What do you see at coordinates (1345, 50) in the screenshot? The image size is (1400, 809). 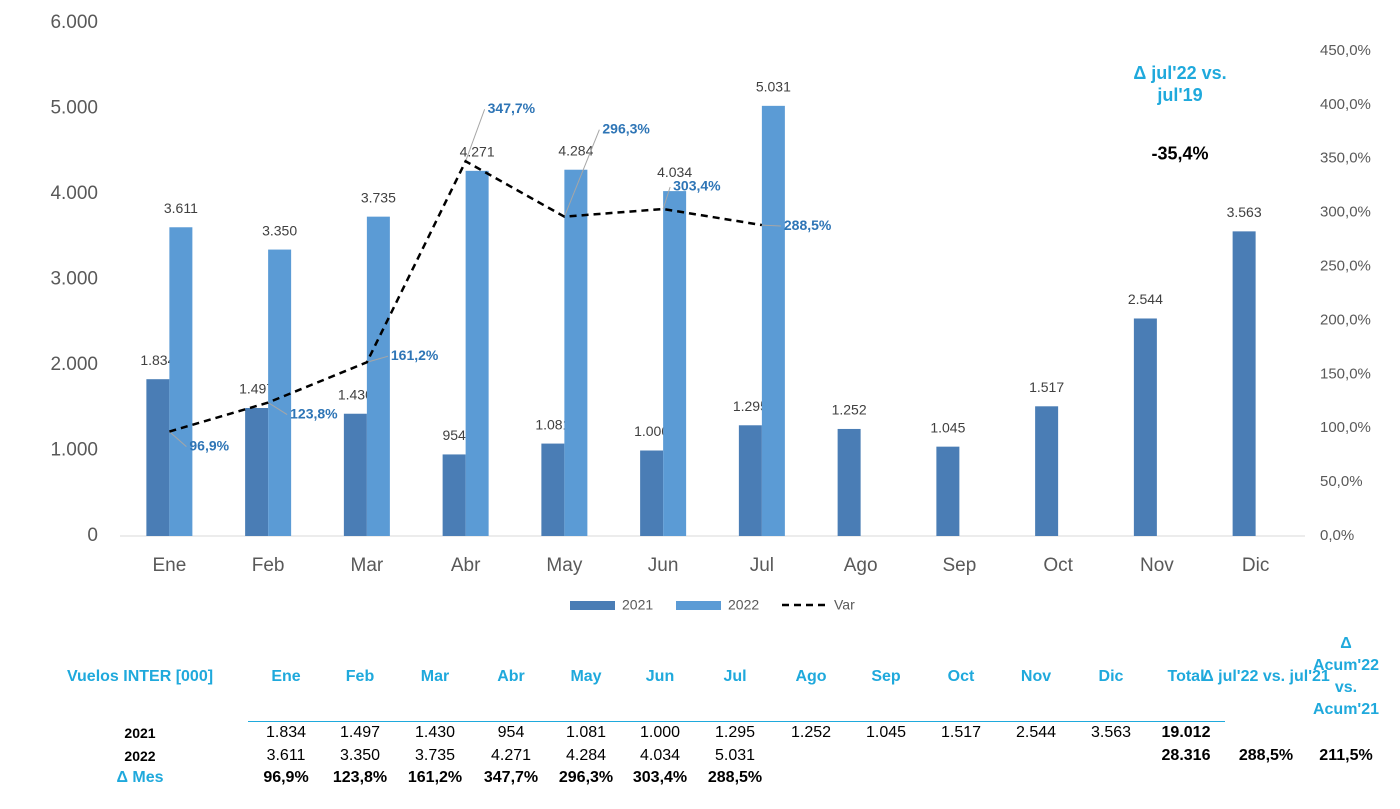 I see `y2-tick-label: 450,0%` at bounding box center [1345, 50].